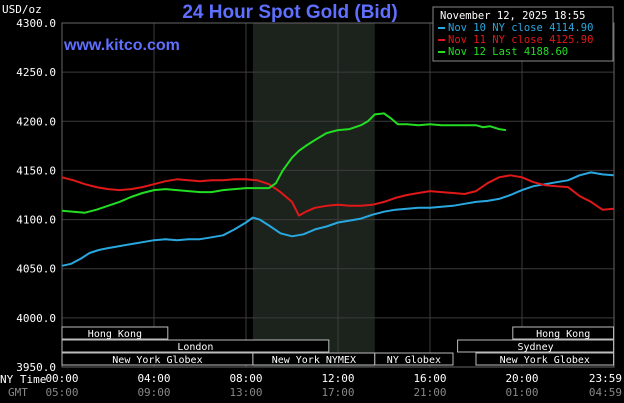 The height and width of the screenshot is (403, 624). What do you see at coordinates (22, 9) in the screenshot?
I see `unit-label: USD/oz` at bounding box center [22, 9].